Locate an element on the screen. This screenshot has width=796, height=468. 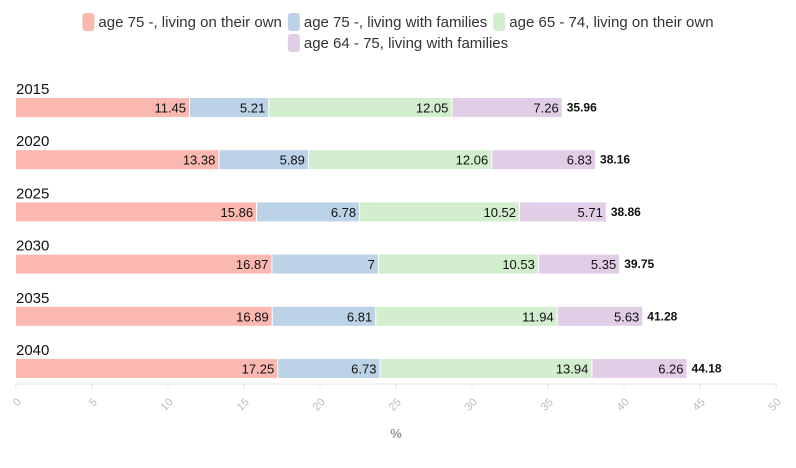
data-label: 16.87 is located at coordinates (252, 264).